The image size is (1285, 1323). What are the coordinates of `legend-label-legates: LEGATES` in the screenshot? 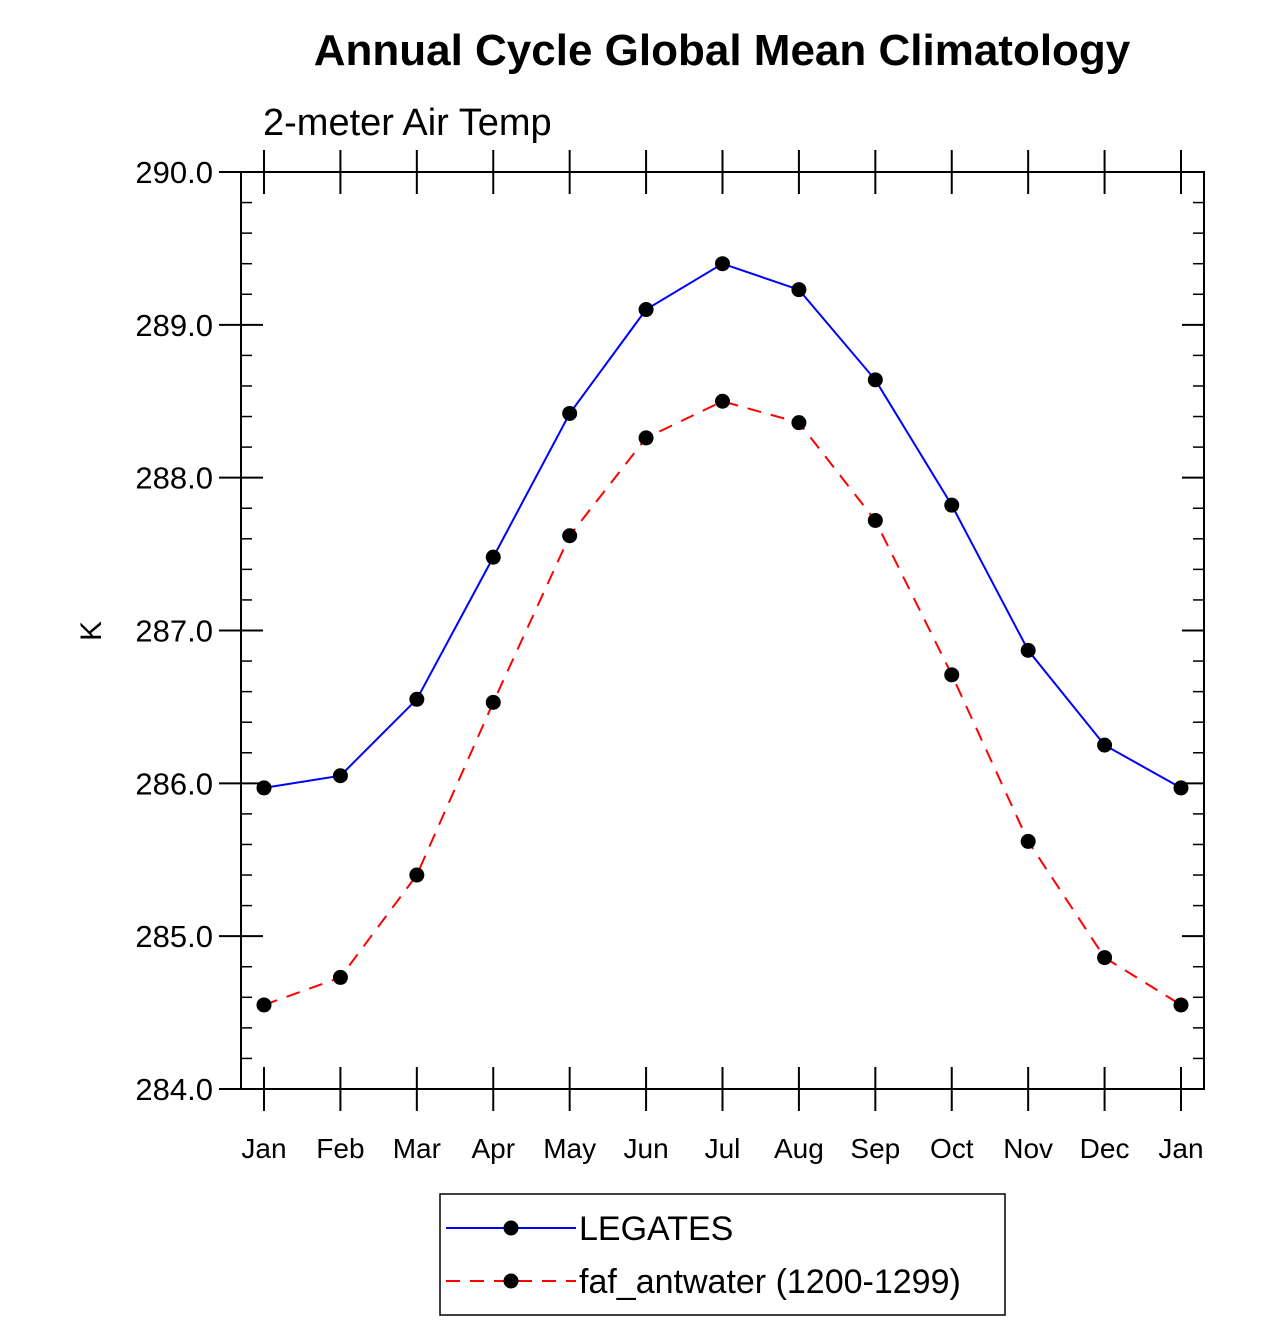 It's located at (656, 1229).